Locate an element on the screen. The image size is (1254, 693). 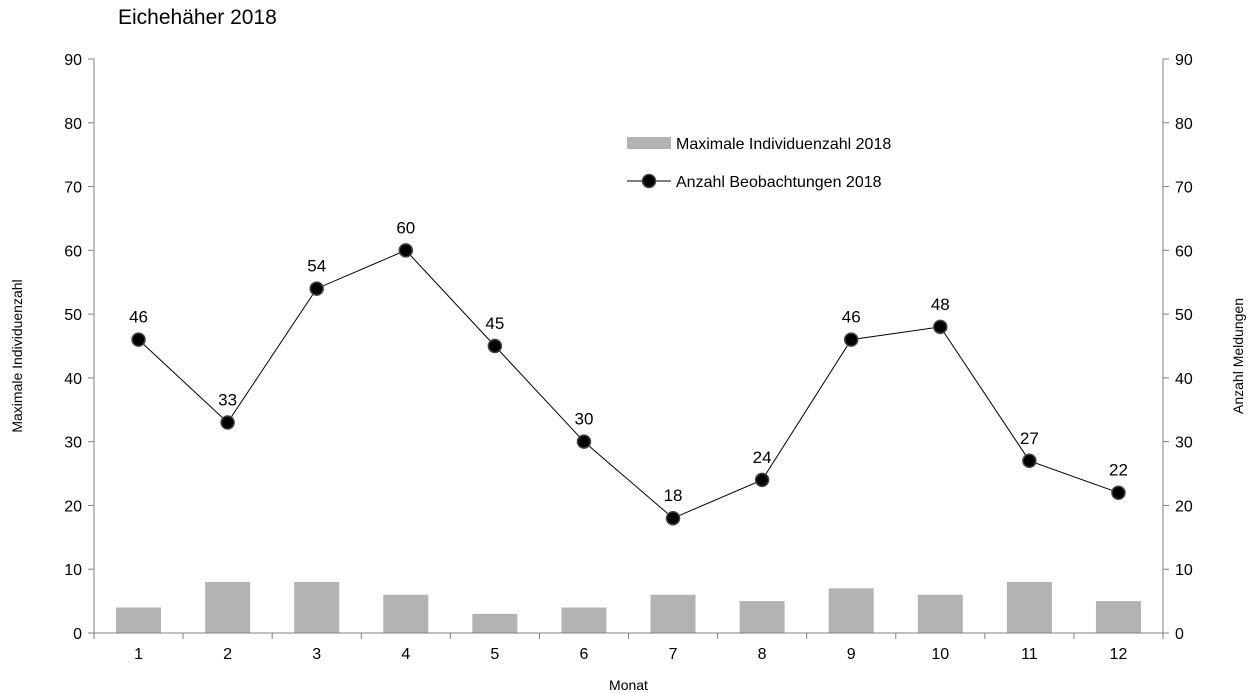
y-tick-label-left: 90 is located at coordinates (73, 60).